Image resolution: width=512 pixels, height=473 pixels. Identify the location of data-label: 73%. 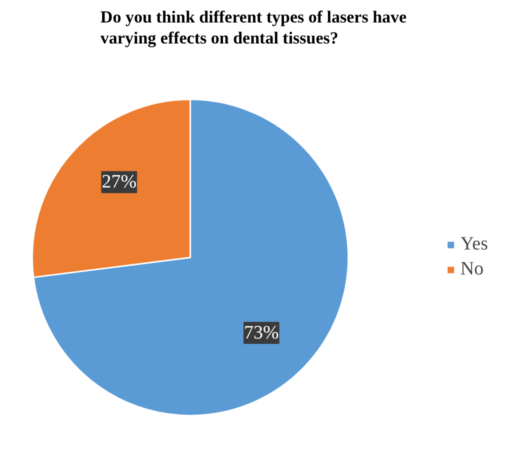
(261, 333).